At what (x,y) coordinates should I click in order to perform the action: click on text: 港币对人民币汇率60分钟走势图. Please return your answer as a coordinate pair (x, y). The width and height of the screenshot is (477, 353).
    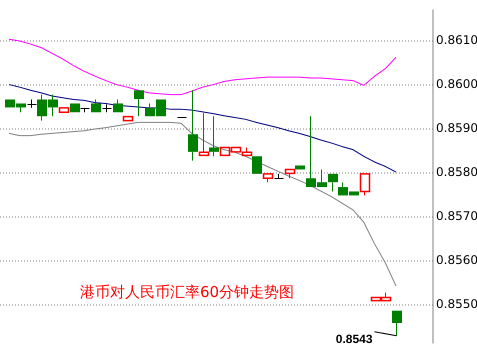
    Looking at the image, I should click on (187, 292).